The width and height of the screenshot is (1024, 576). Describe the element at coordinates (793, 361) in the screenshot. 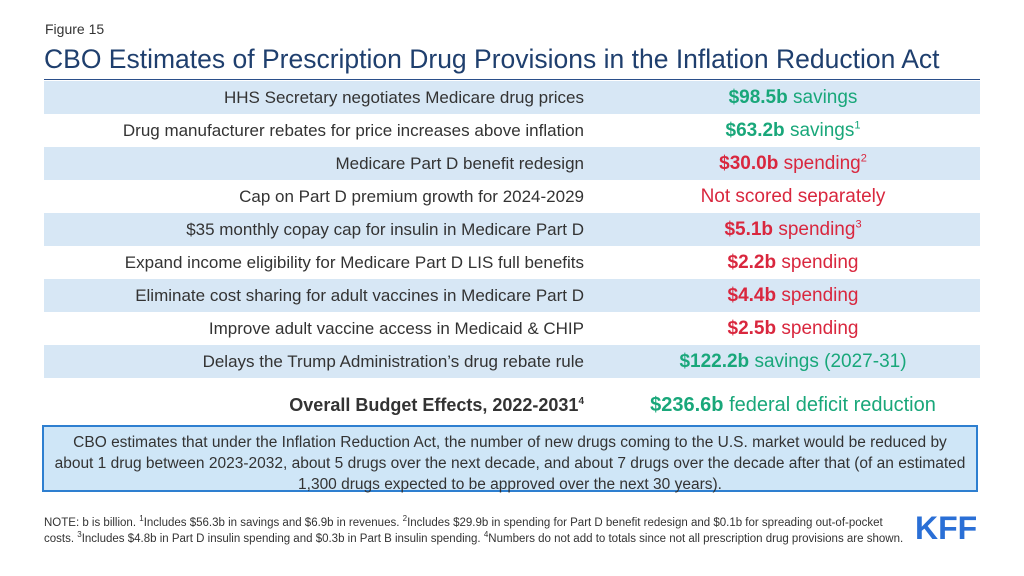

I see `provision-value: $122.2b savings (2027-31)` at that location.